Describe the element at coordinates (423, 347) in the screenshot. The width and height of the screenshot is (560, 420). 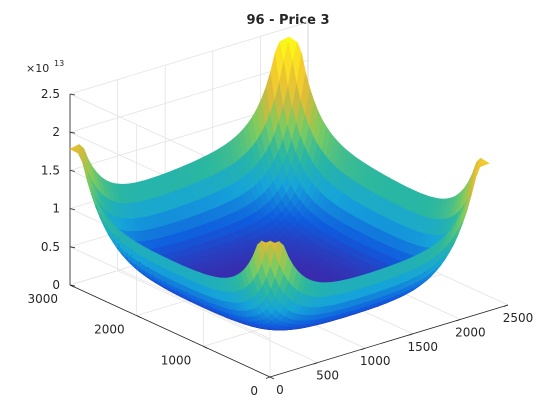
I see `x-tick-label: 1500` at that location.